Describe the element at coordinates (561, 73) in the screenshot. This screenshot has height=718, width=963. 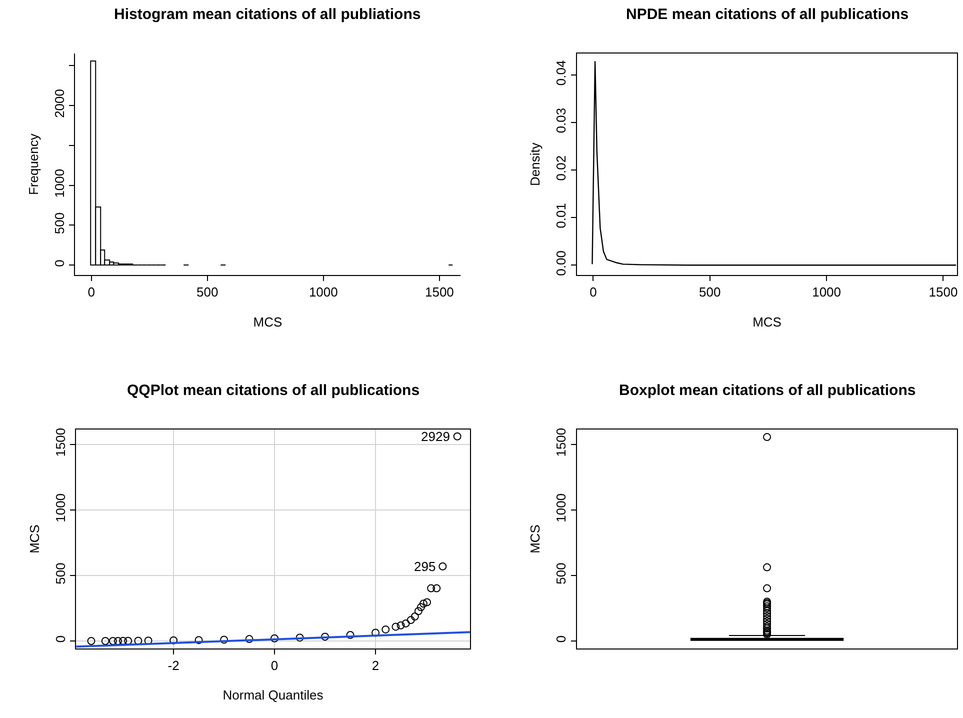
I see `y-tick-label: 0.04` at that location.